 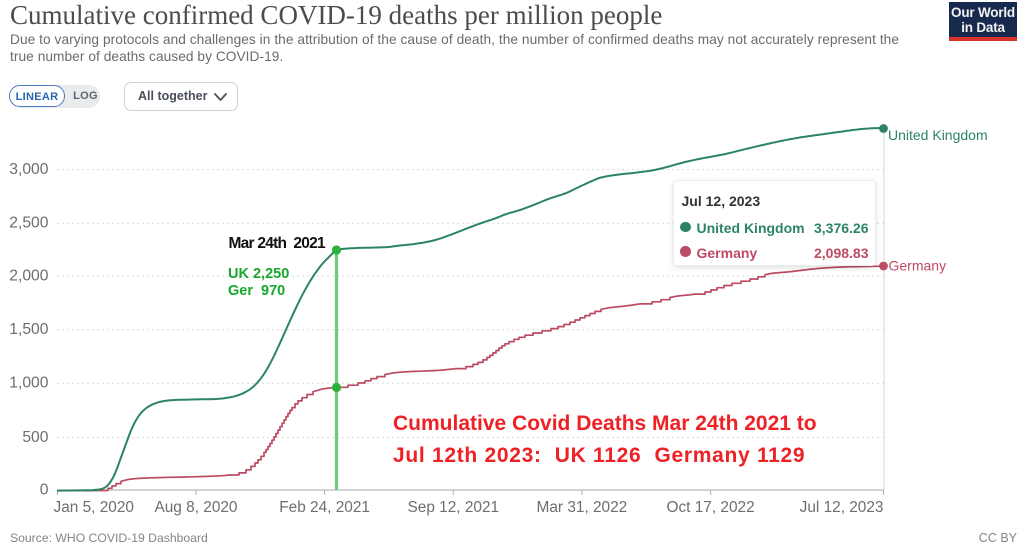 What do you see at coordinates (35, 437) in the screenshot?
I see `svg-text: 500` at bounding box center [35, 437].